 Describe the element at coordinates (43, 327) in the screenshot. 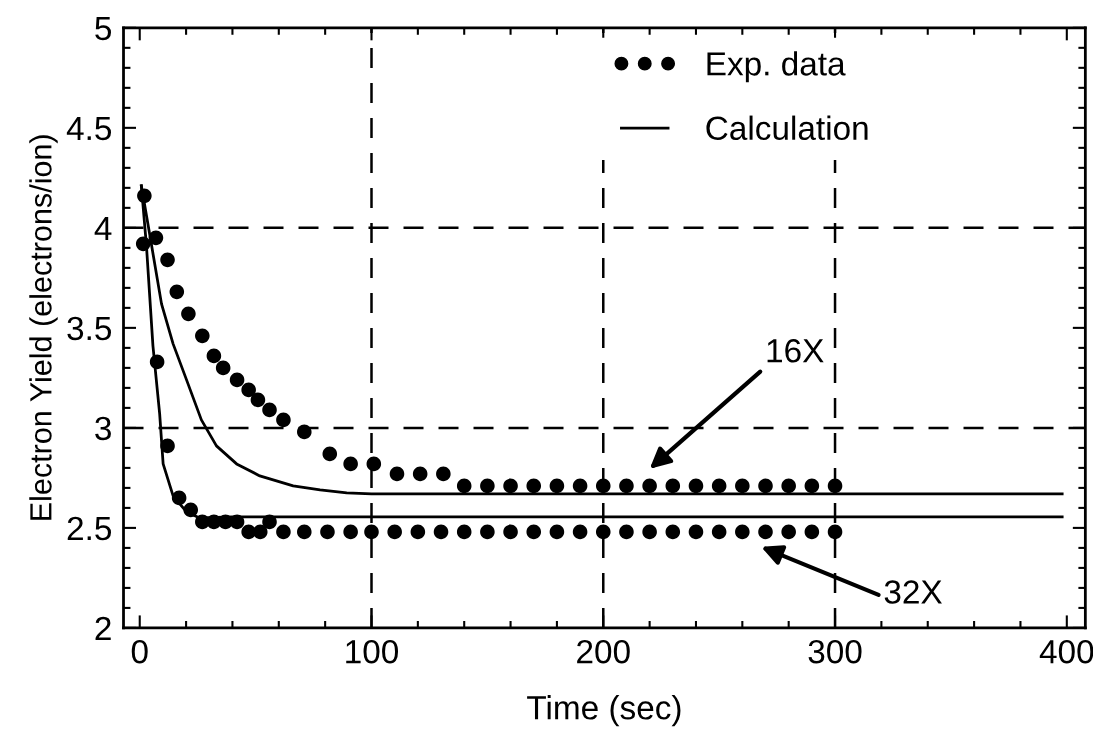

I see `y-axis-title: Electron Yield (electrons/ion)` at that location.